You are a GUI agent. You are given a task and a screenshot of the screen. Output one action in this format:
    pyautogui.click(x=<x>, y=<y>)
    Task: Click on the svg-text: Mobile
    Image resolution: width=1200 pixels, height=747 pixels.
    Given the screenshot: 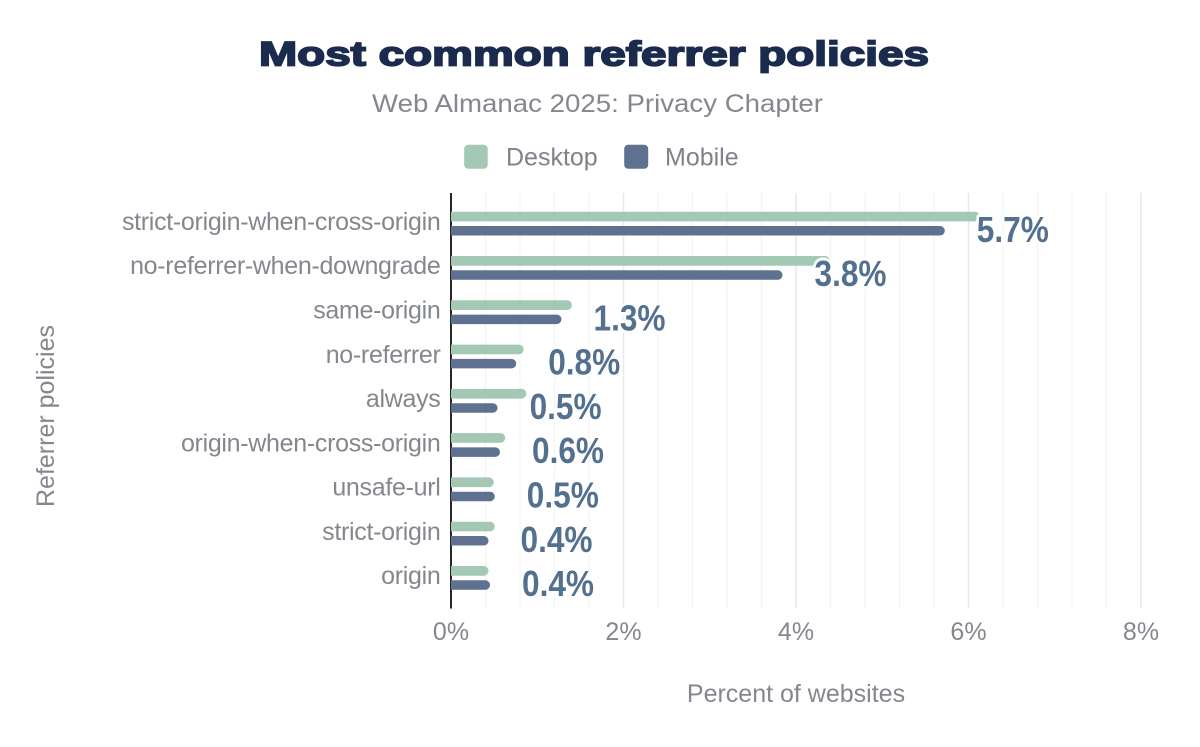 What is the action you would take?
    pyautogui.click(x=702, y=158)
    